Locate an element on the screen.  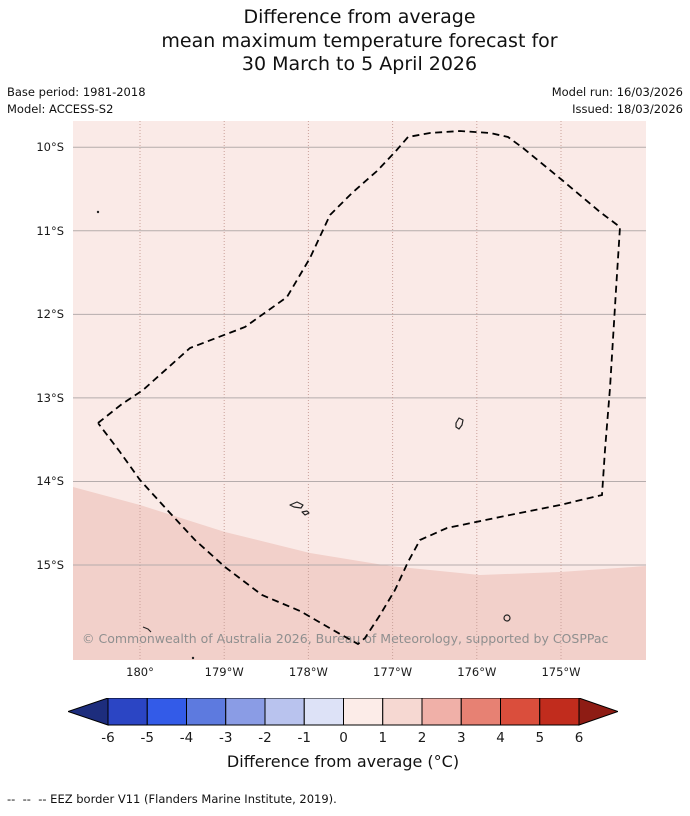
colorbar-tick-label: 6 is located at coordinates (579, 738).